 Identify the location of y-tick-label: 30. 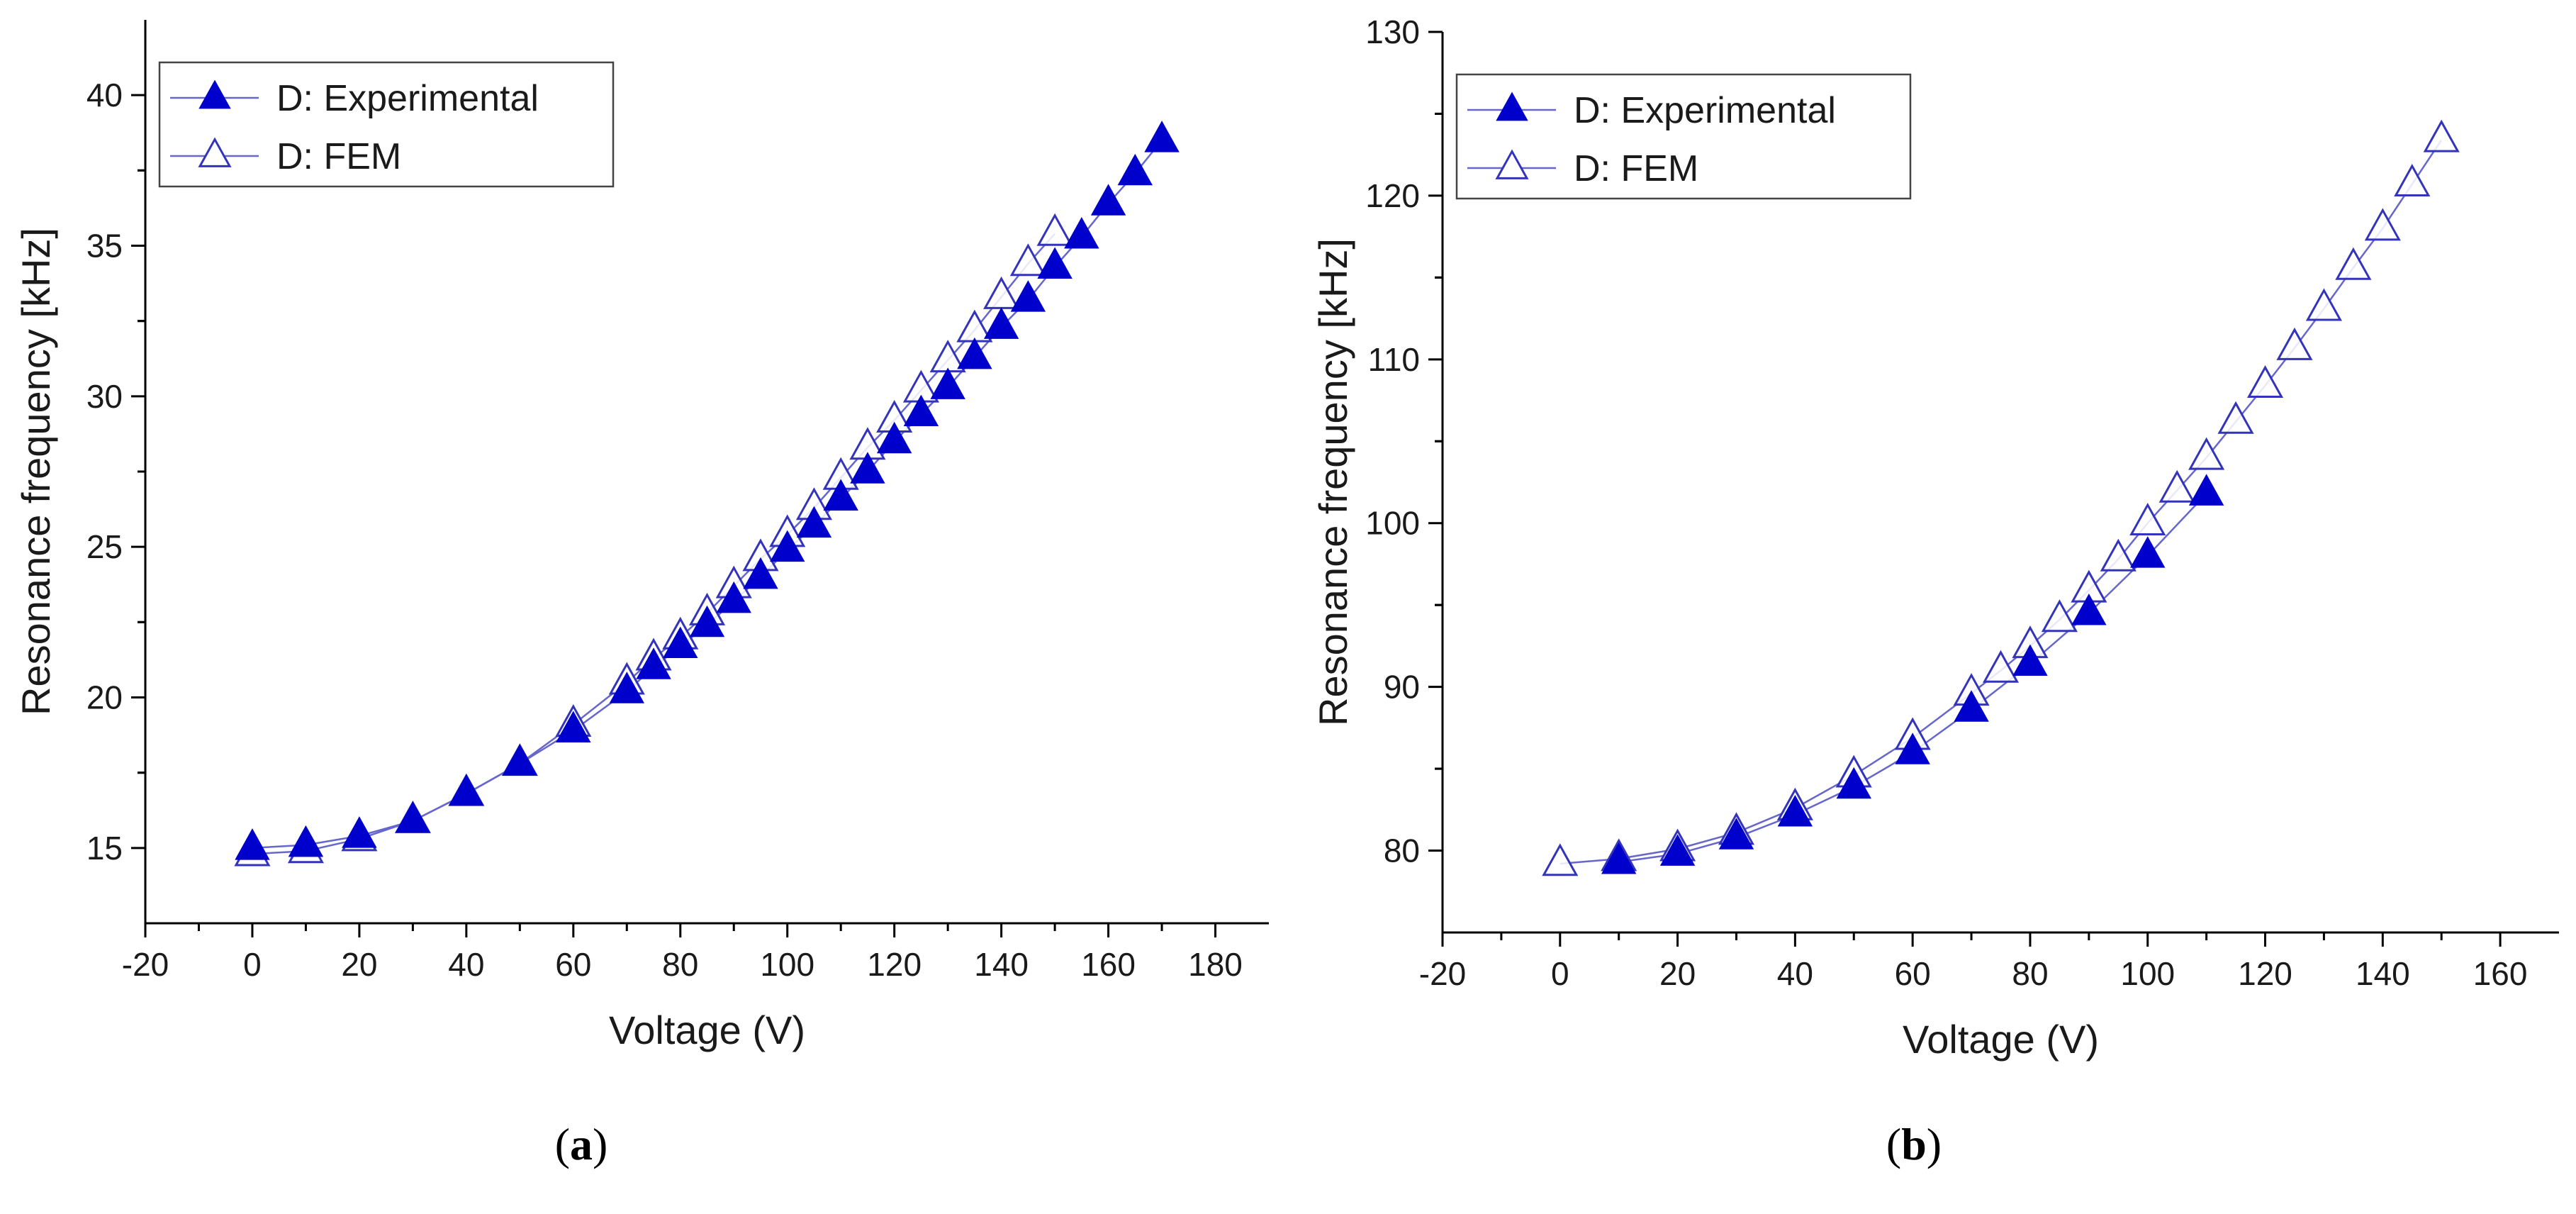
(104, 397).